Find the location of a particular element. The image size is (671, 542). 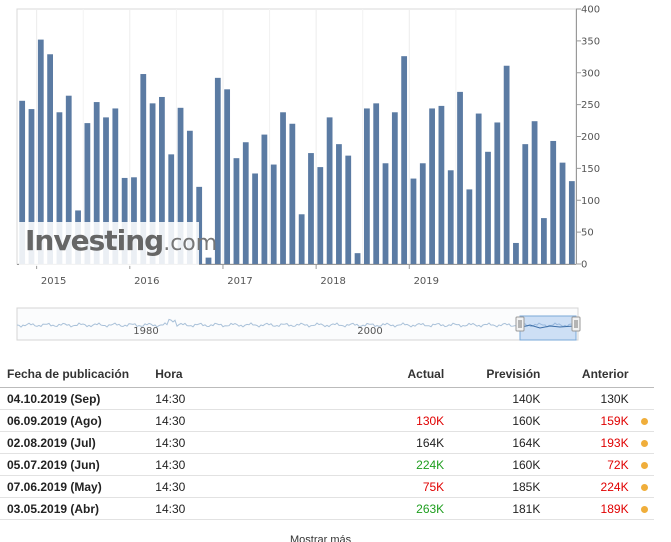

row-date: 02.08.2019 (Jul) is located at coordinates (74, 442).